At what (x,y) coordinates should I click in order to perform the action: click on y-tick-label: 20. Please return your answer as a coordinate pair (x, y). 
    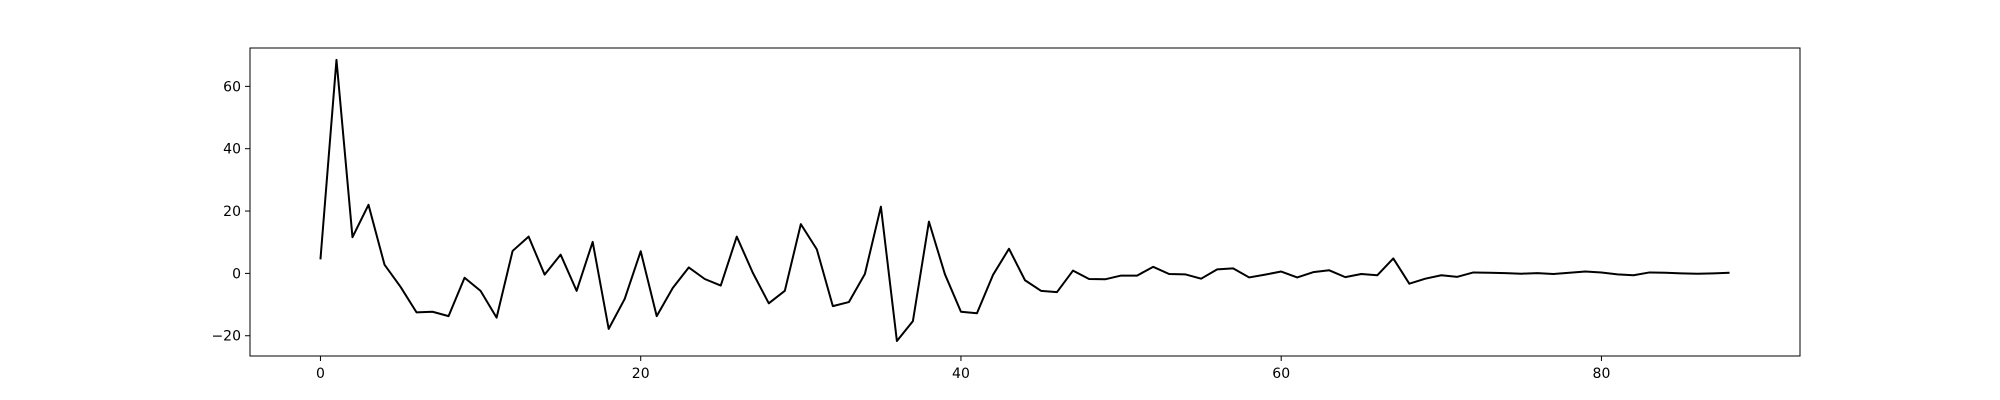
    Looking at the image, I should click on (232, 212).